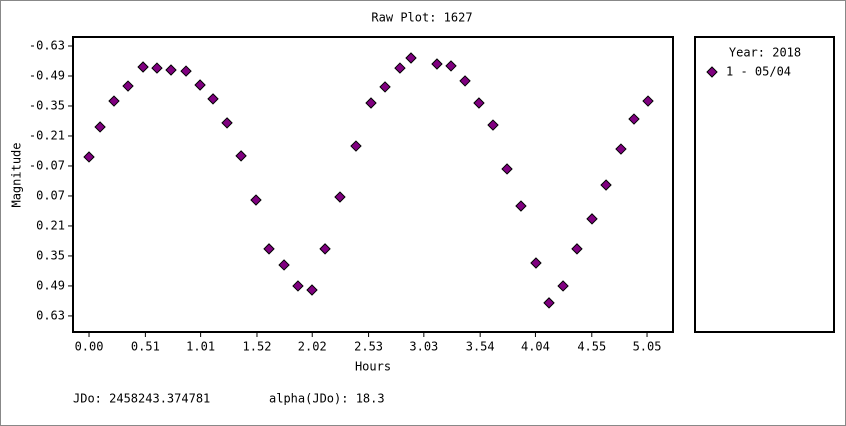 This screenshot has height=426, width=846. Describe the element at coordinates (312, 347) in the screenshot. I see `x-tick-label: 2.02` at that location.